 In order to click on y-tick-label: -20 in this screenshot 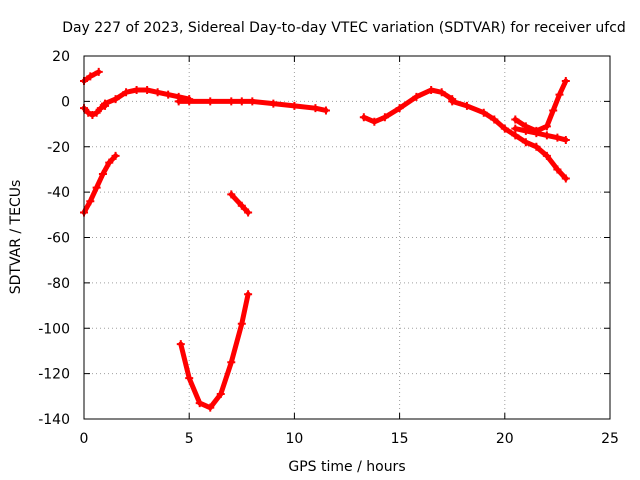, I will do `click(58, 148)`.